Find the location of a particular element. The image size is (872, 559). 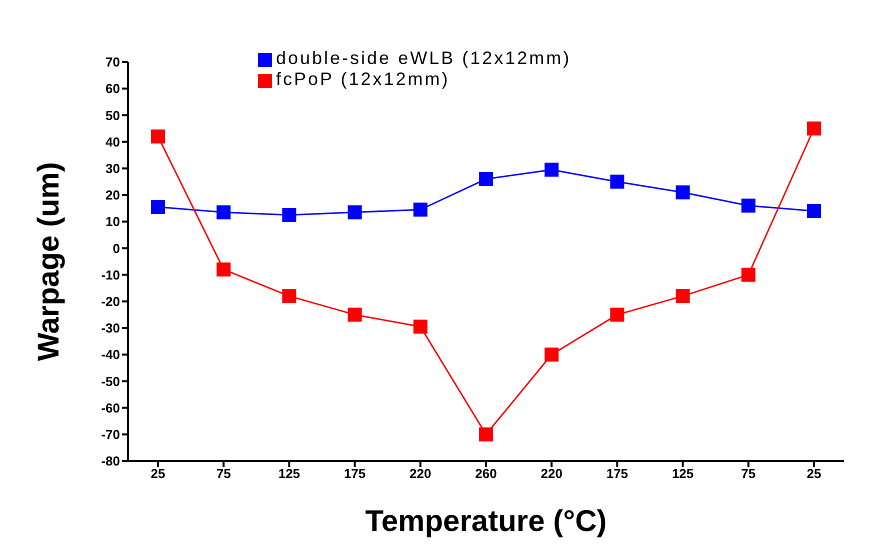

y-tick-label: 70 is located at coordinates (113, 62).